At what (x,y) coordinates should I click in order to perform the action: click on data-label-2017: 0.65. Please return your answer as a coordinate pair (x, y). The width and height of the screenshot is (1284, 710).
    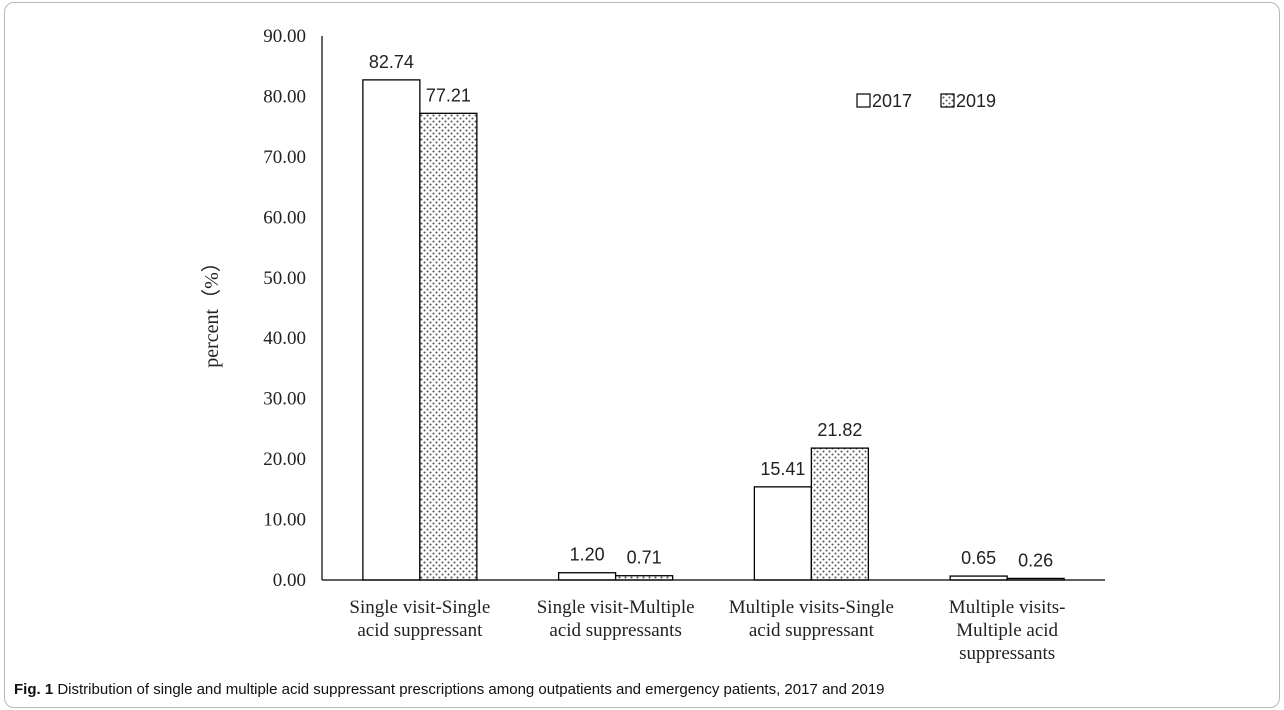
    Looking at the image, I should click on (978, 558).